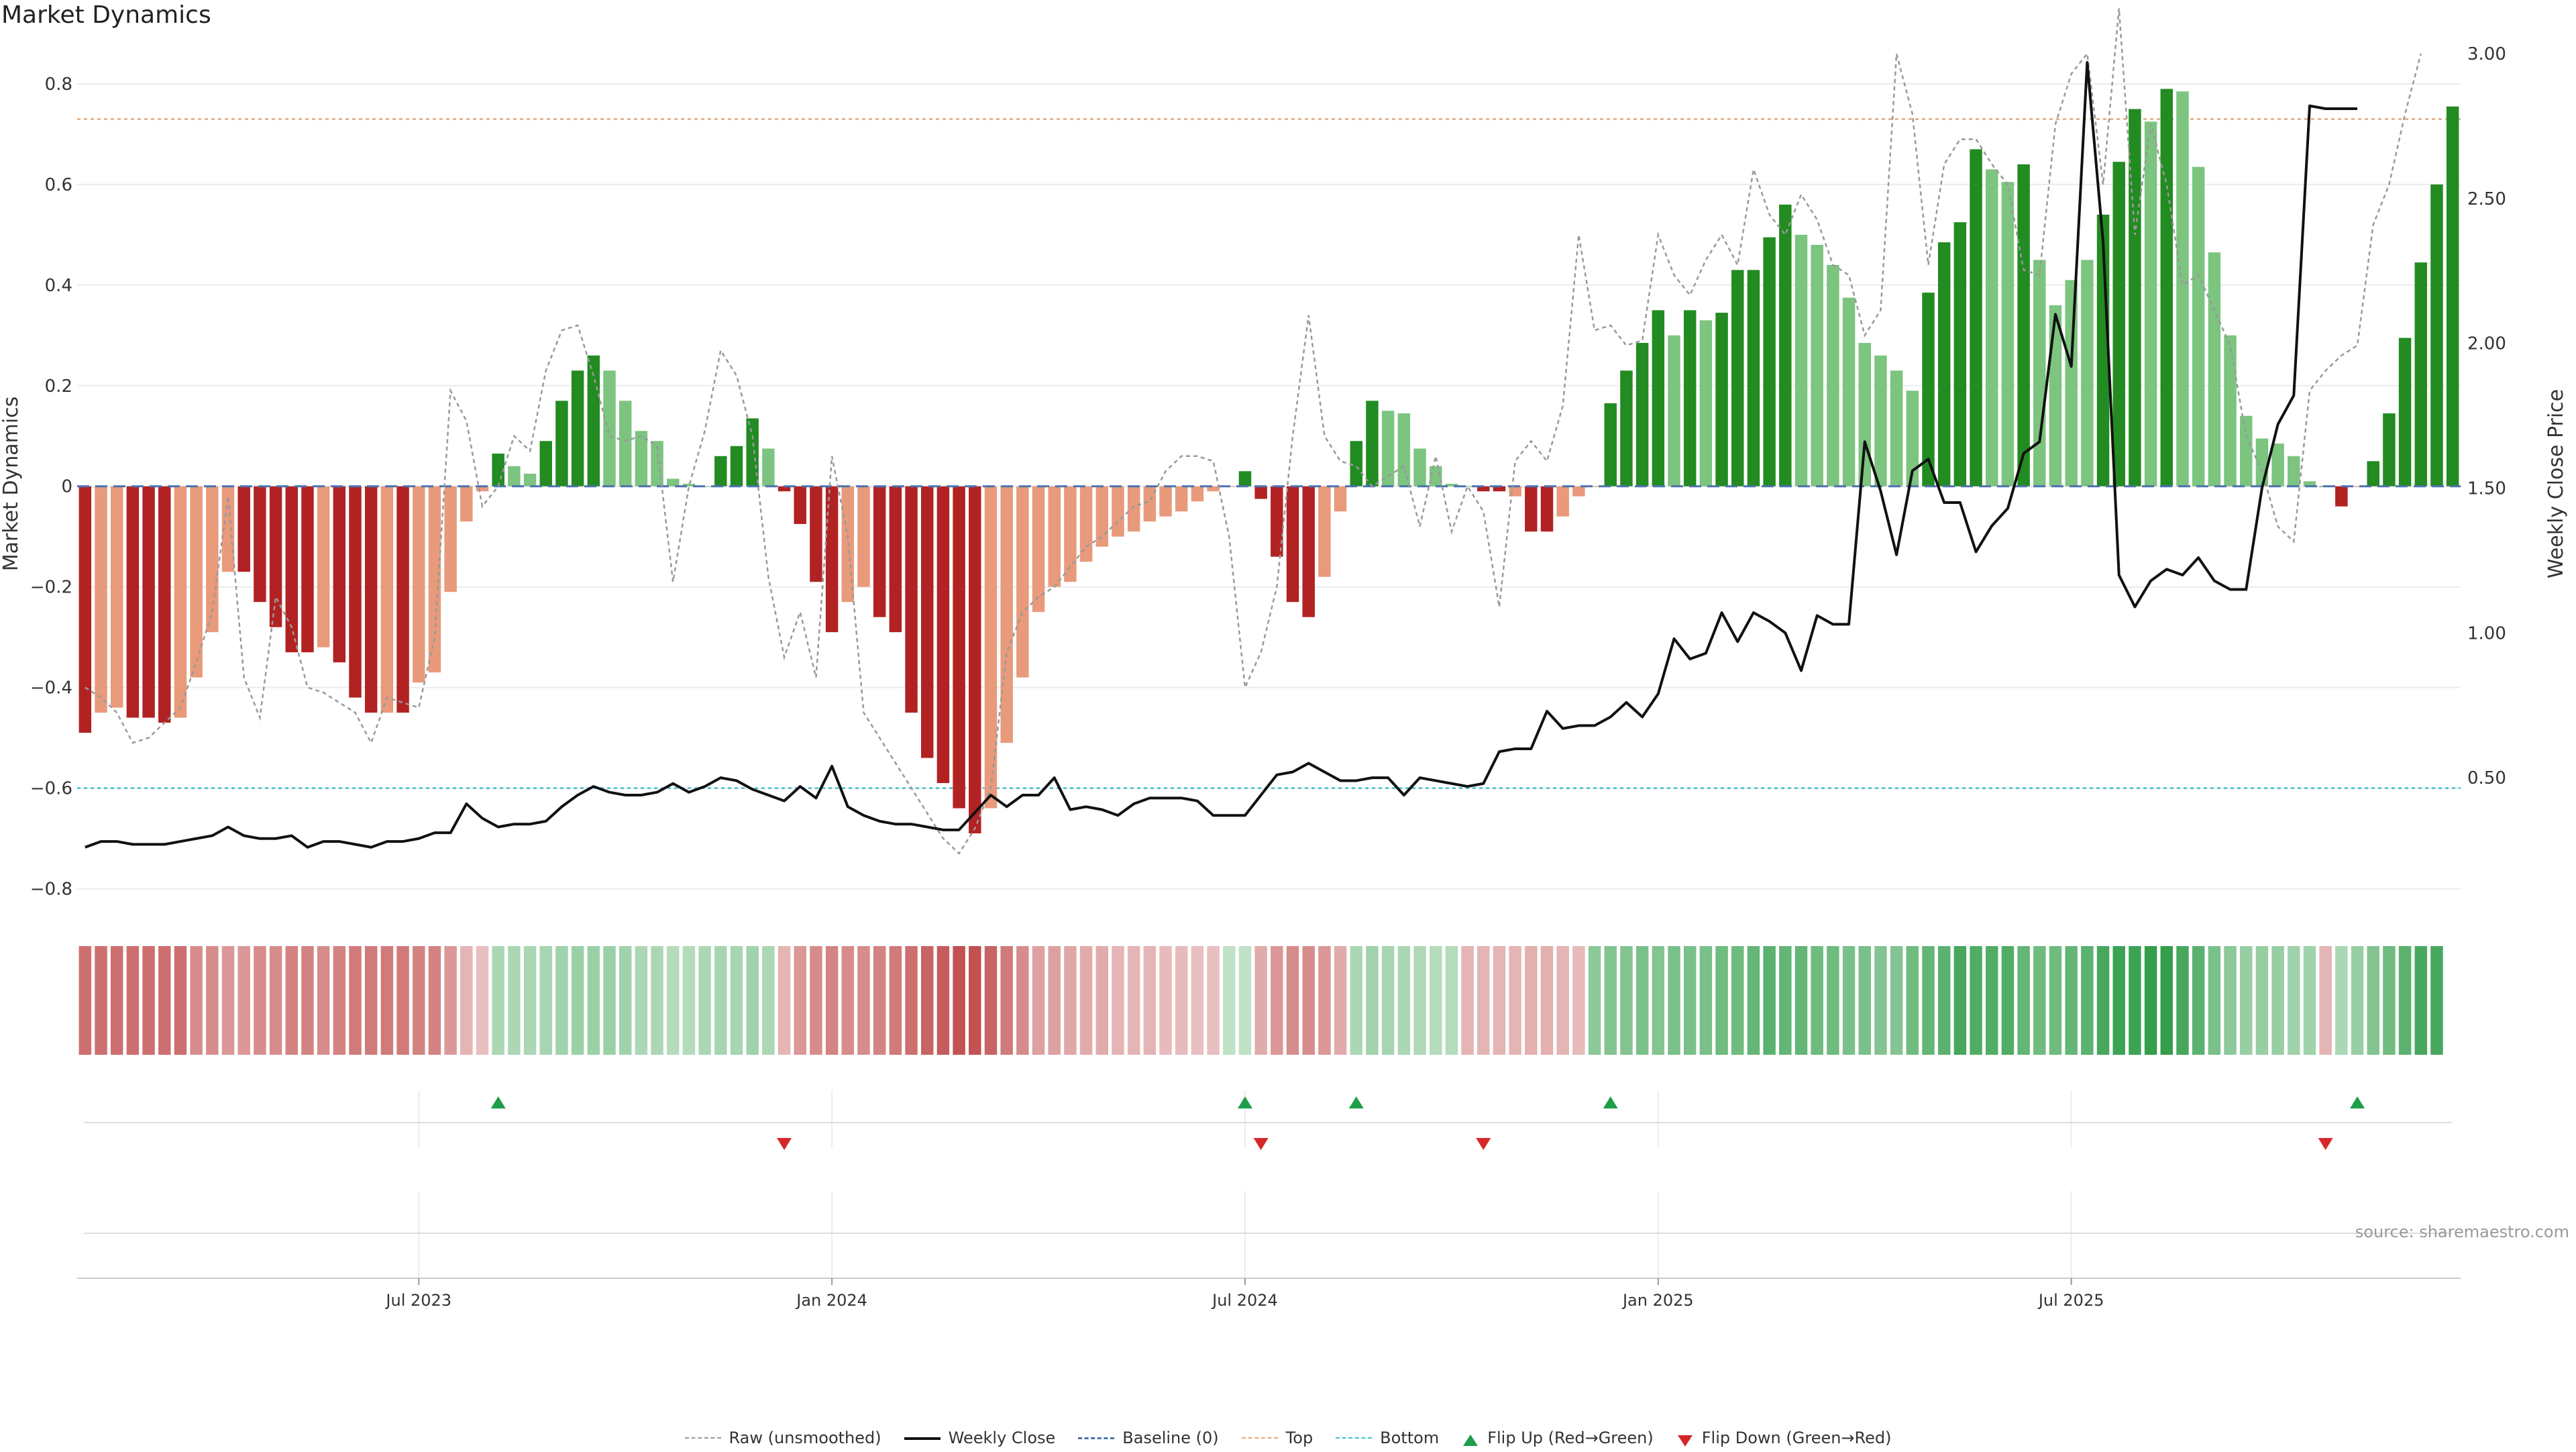 The width and height of the screenshot is (2576, 1452). What do you see at coordinates (1470, 1439) in the screenshot?
I see `legend-swatch-flip_up` at bounding box center [1470, 1439].